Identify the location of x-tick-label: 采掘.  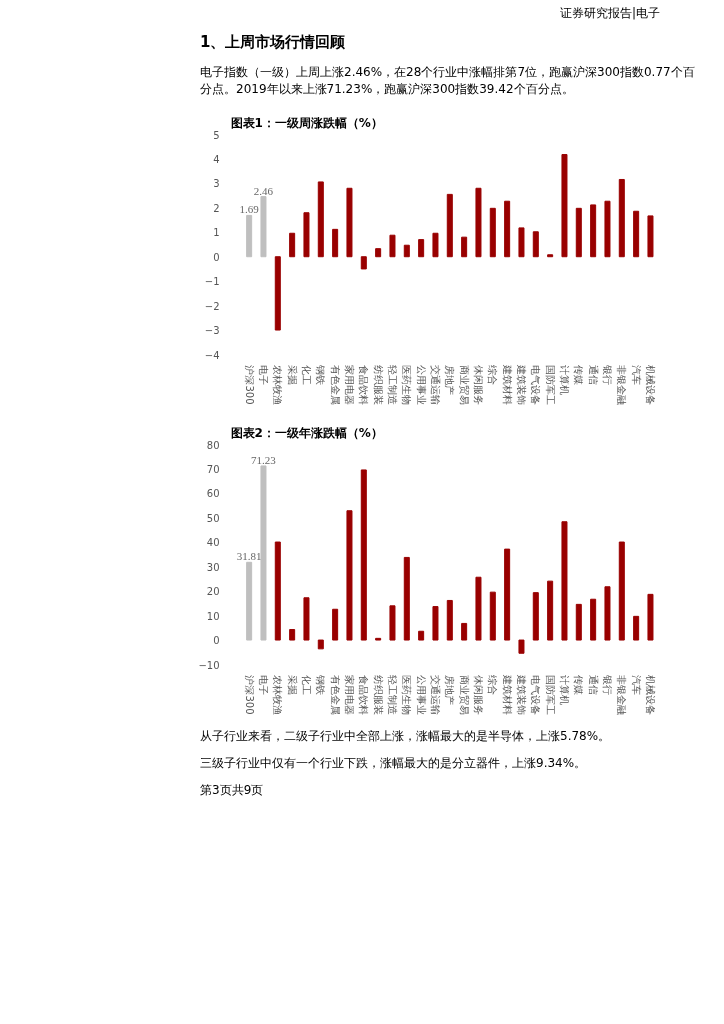
(292, 685).